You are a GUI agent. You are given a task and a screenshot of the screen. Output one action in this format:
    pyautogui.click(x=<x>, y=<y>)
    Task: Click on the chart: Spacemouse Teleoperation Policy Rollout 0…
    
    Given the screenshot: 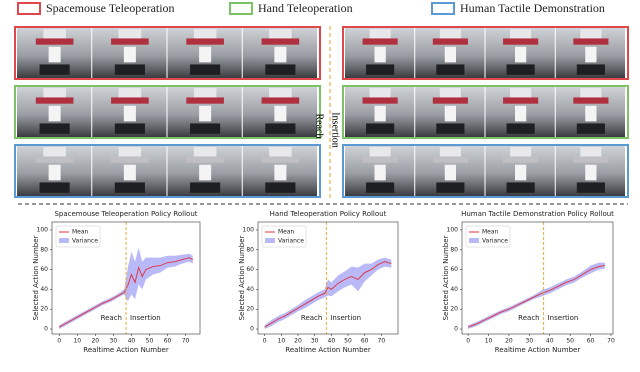 What is the action you would take?
    pyautogui.click(x=116, y=282)
    